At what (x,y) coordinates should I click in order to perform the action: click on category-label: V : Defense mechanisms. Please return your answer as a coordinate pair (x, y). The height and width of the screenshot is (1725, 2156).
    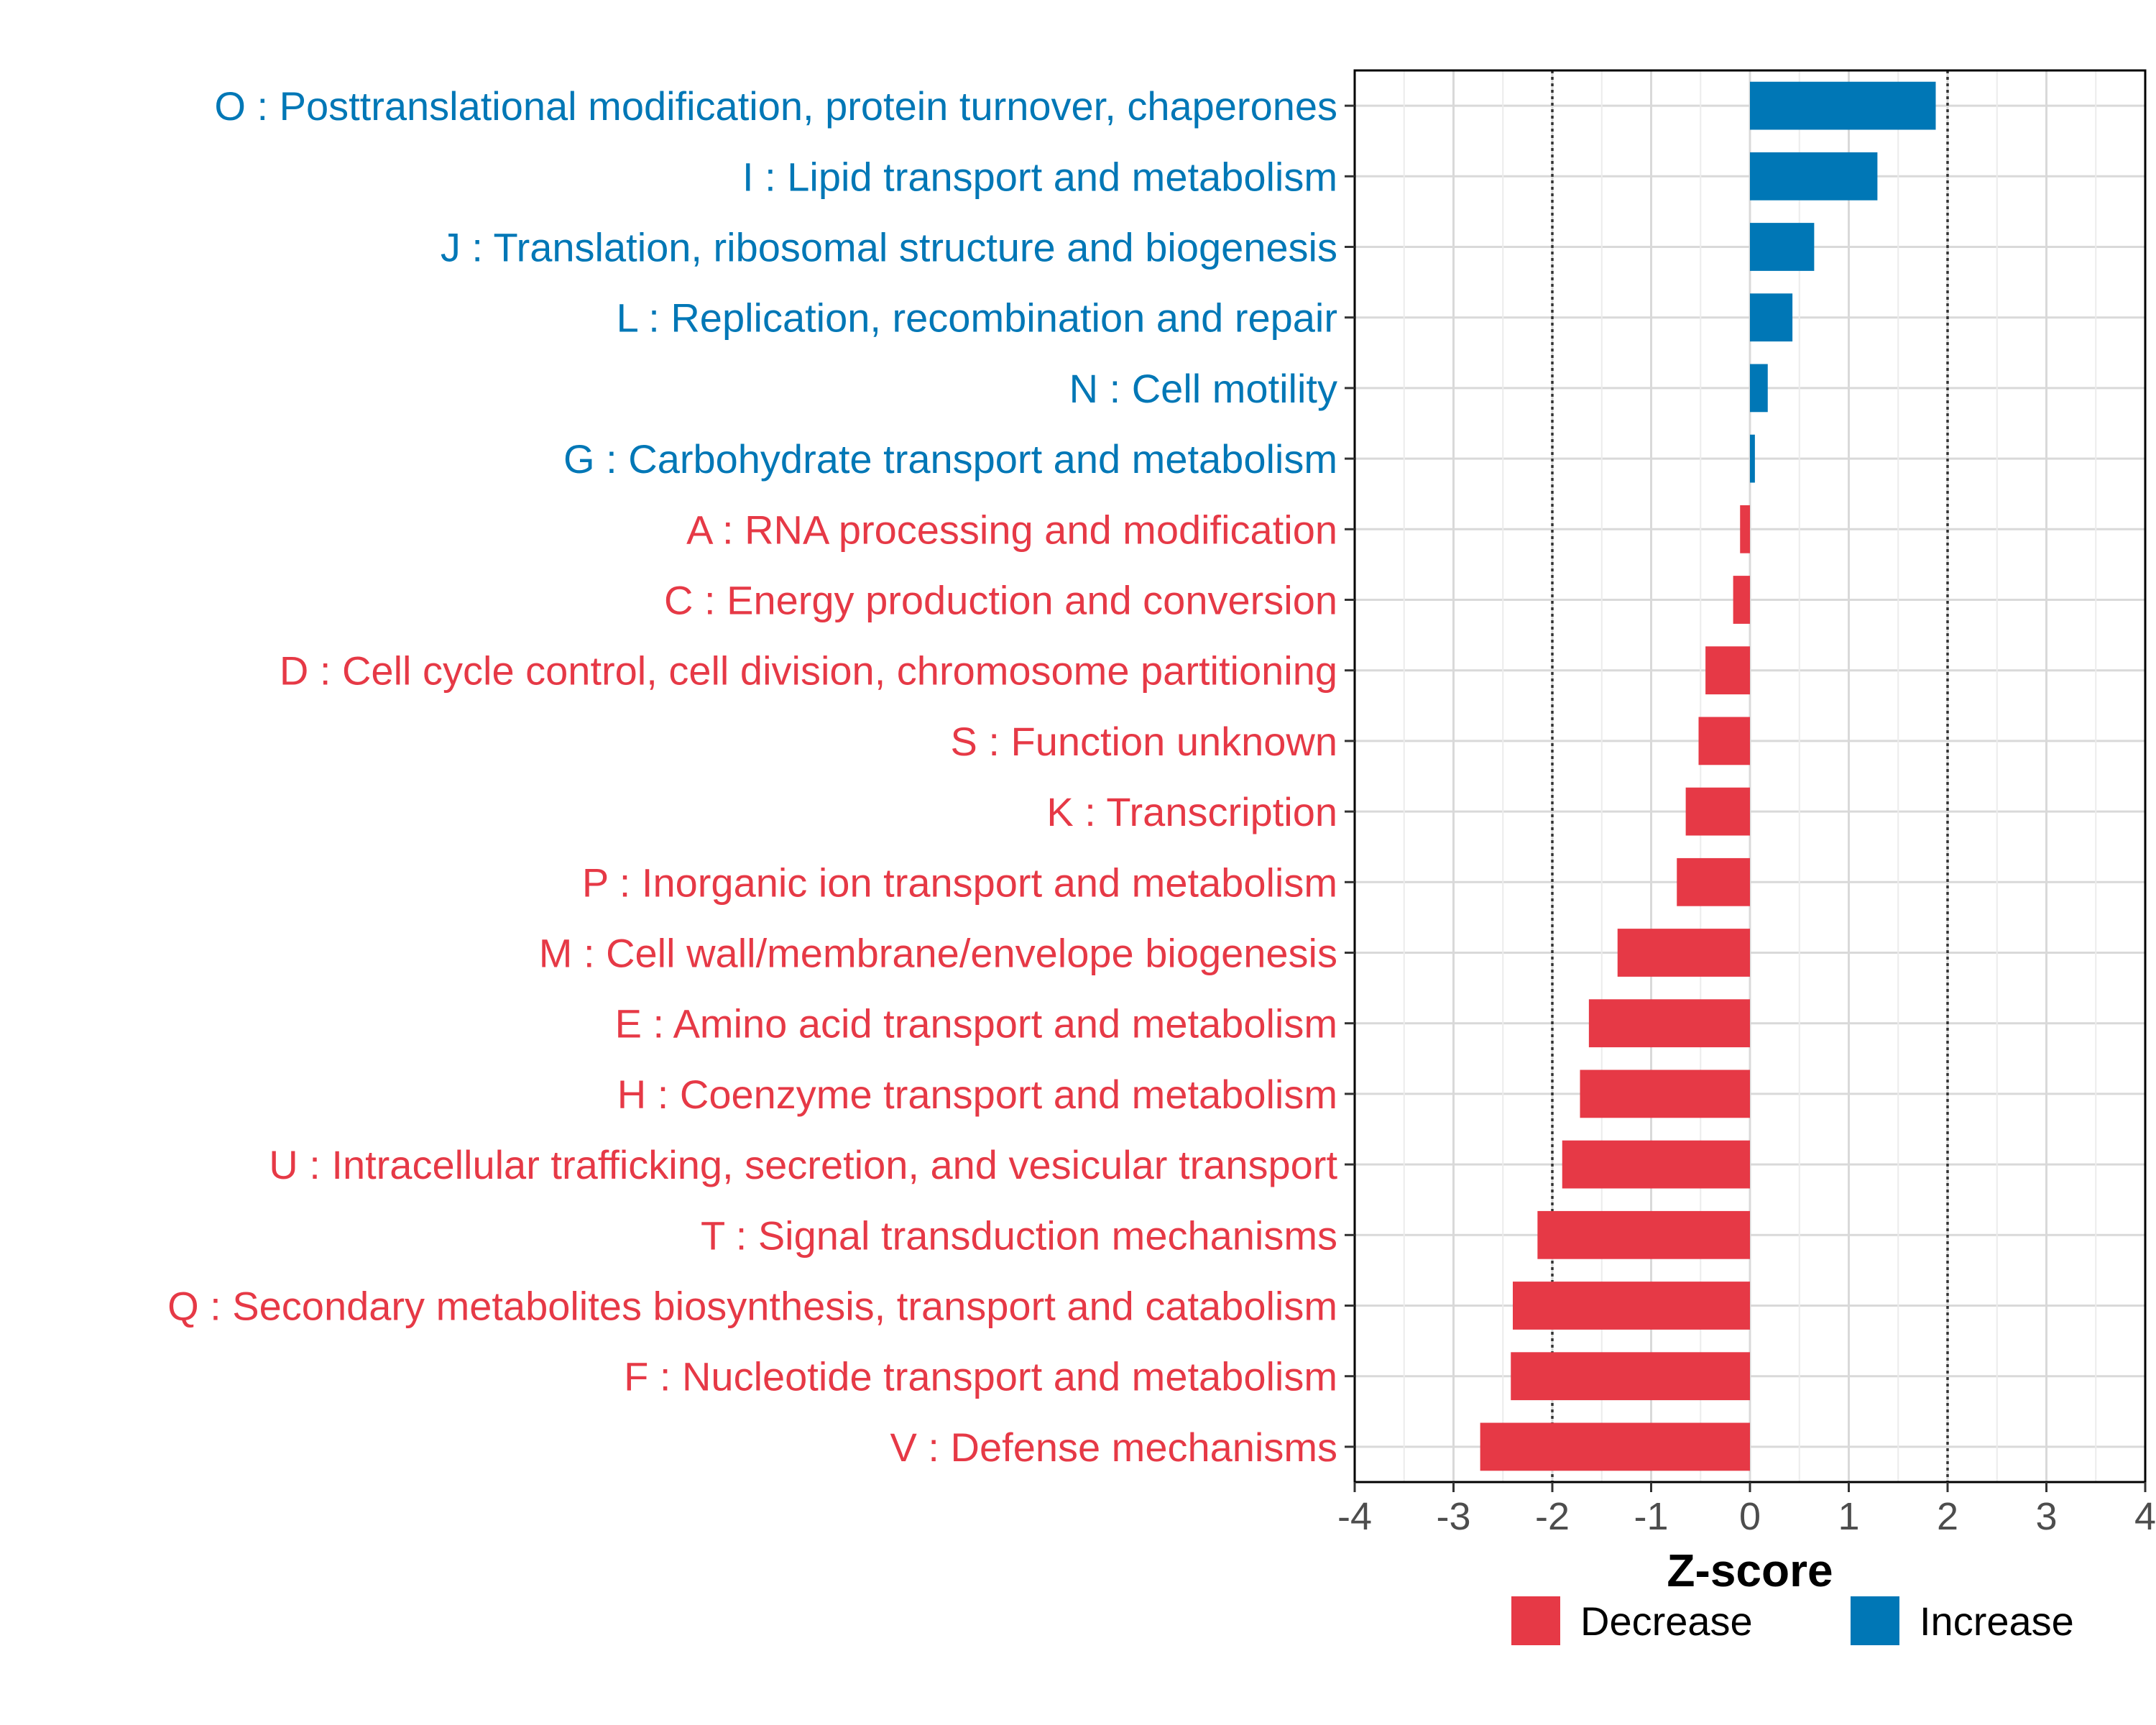
    Looking at the image, I should click on (1113, 1447).